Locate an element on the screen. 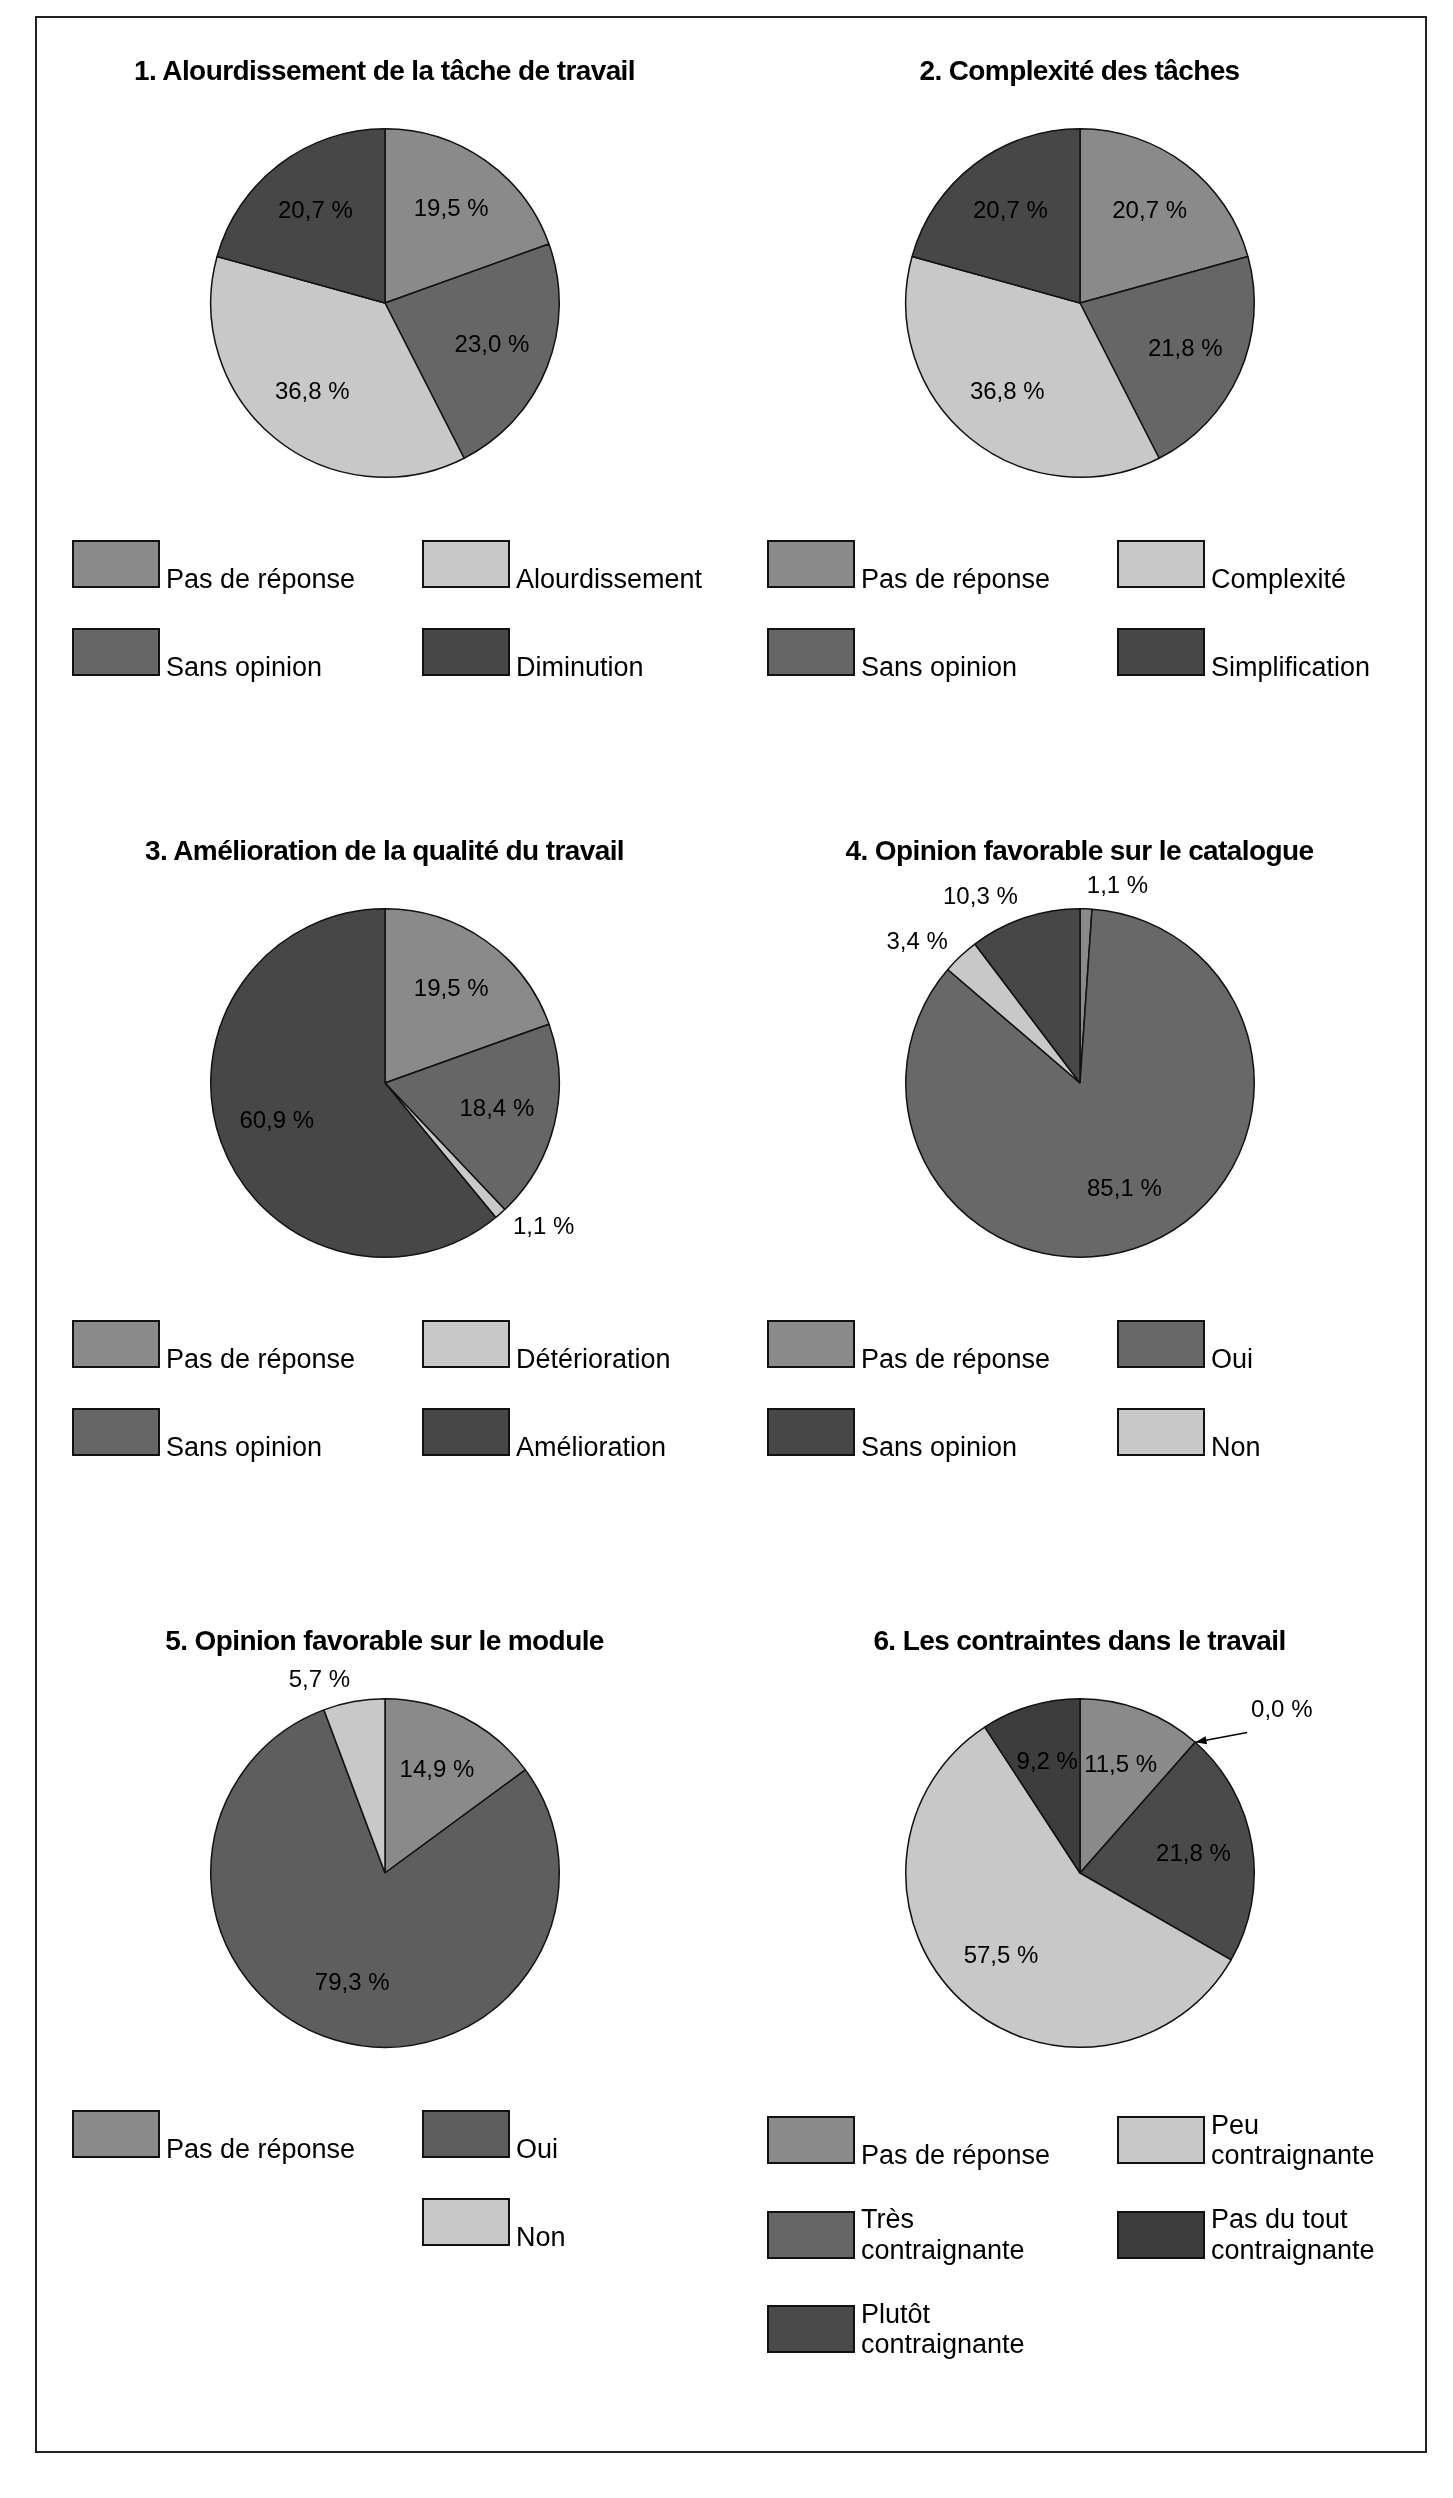  chart-title: 3. Amélioration de la qualité du travail is located at coordinates (384, 851).